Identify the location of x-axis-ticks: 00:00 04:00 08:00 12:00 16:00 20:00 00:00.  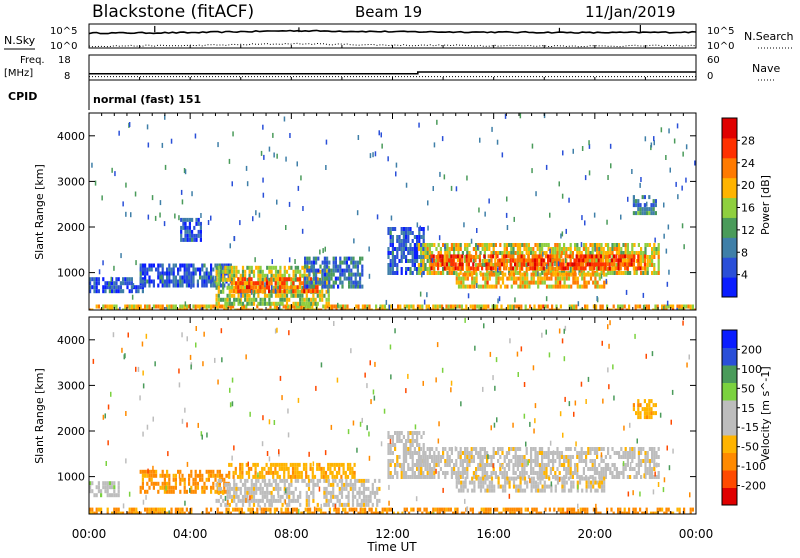
(393, 534).